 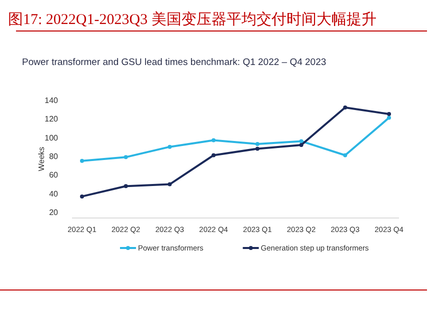 What do you see at coordinates (51, 119) in the screenshot?
I see `y-tick-label: 120` at bounding box center [51, 119].